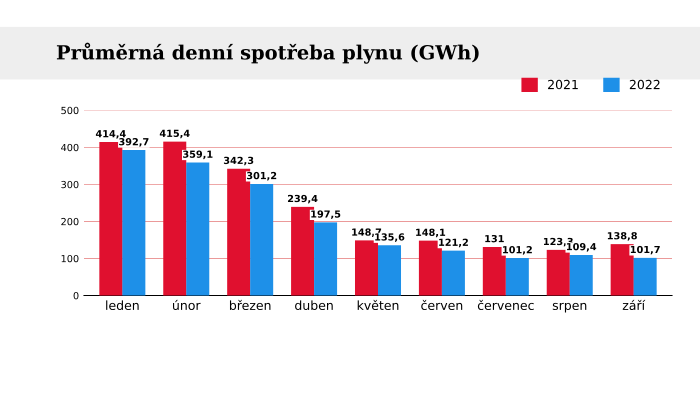  Describe the element at coordinates (69, 184) in the screenshot. I see `y-tick-label: 300` at that location.